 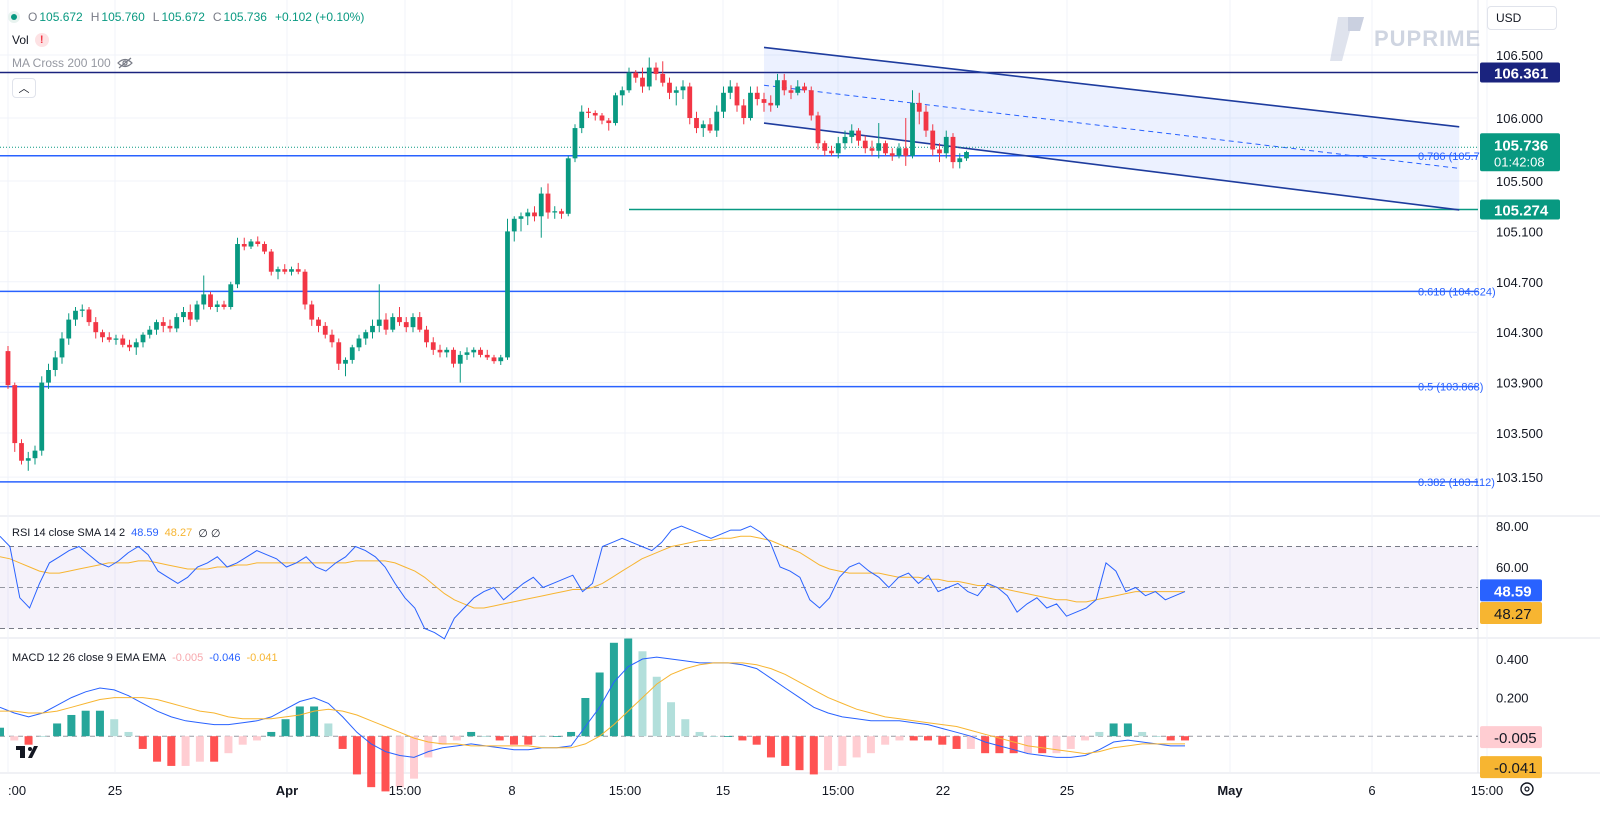 I want to click on collapse-legend-button: ︿, so click(x=24, y=88).